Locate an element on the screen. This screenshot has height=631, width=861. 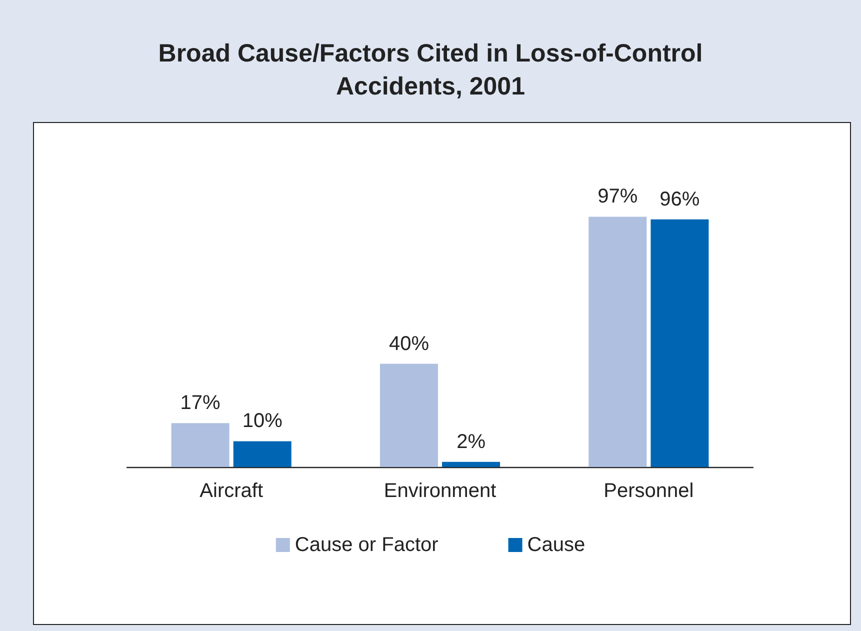
legend-label: Cause or Factor is located at coordinates (366, 545).